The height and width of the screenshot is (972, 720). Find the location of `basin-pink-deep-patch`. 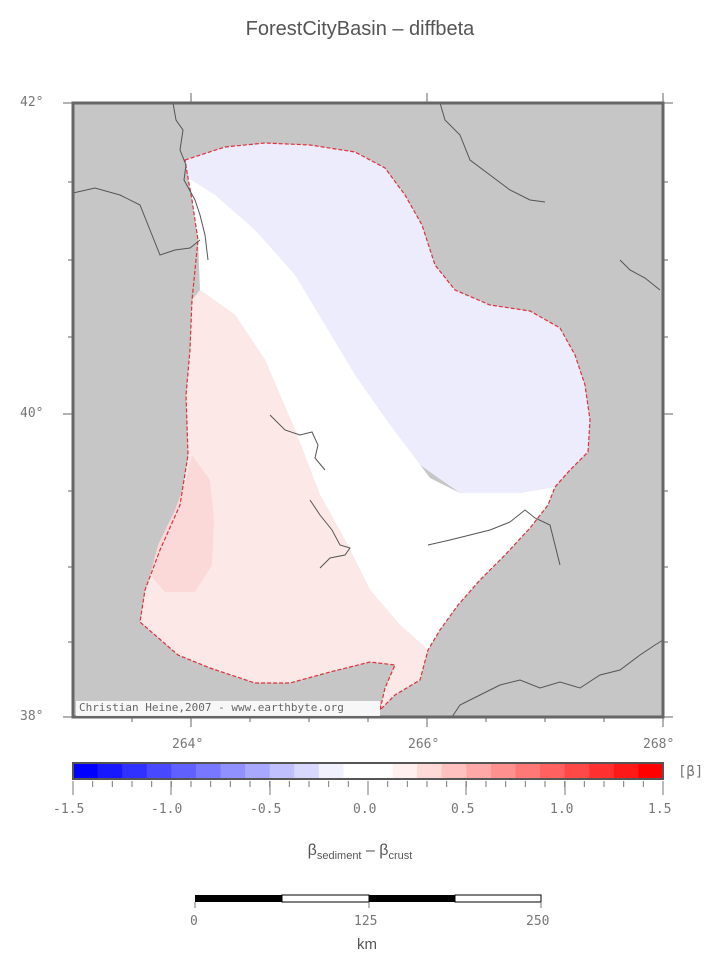

basin-pink-deep-patch is located at coordinates (182, 523).